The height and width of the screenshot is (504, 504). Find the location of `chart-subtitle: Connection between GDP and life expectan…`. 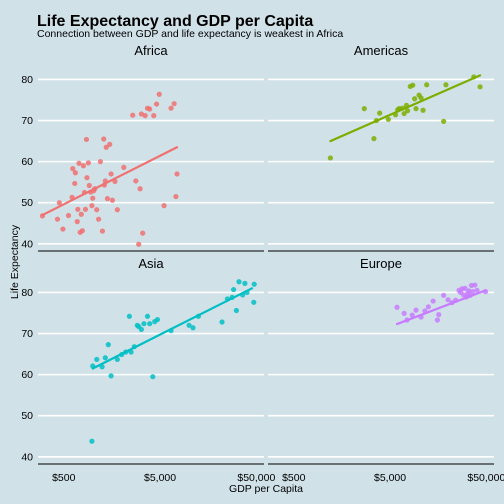

chart-subtitle: Connection between GDP and life expectan… is located at coordinates (190, 34).